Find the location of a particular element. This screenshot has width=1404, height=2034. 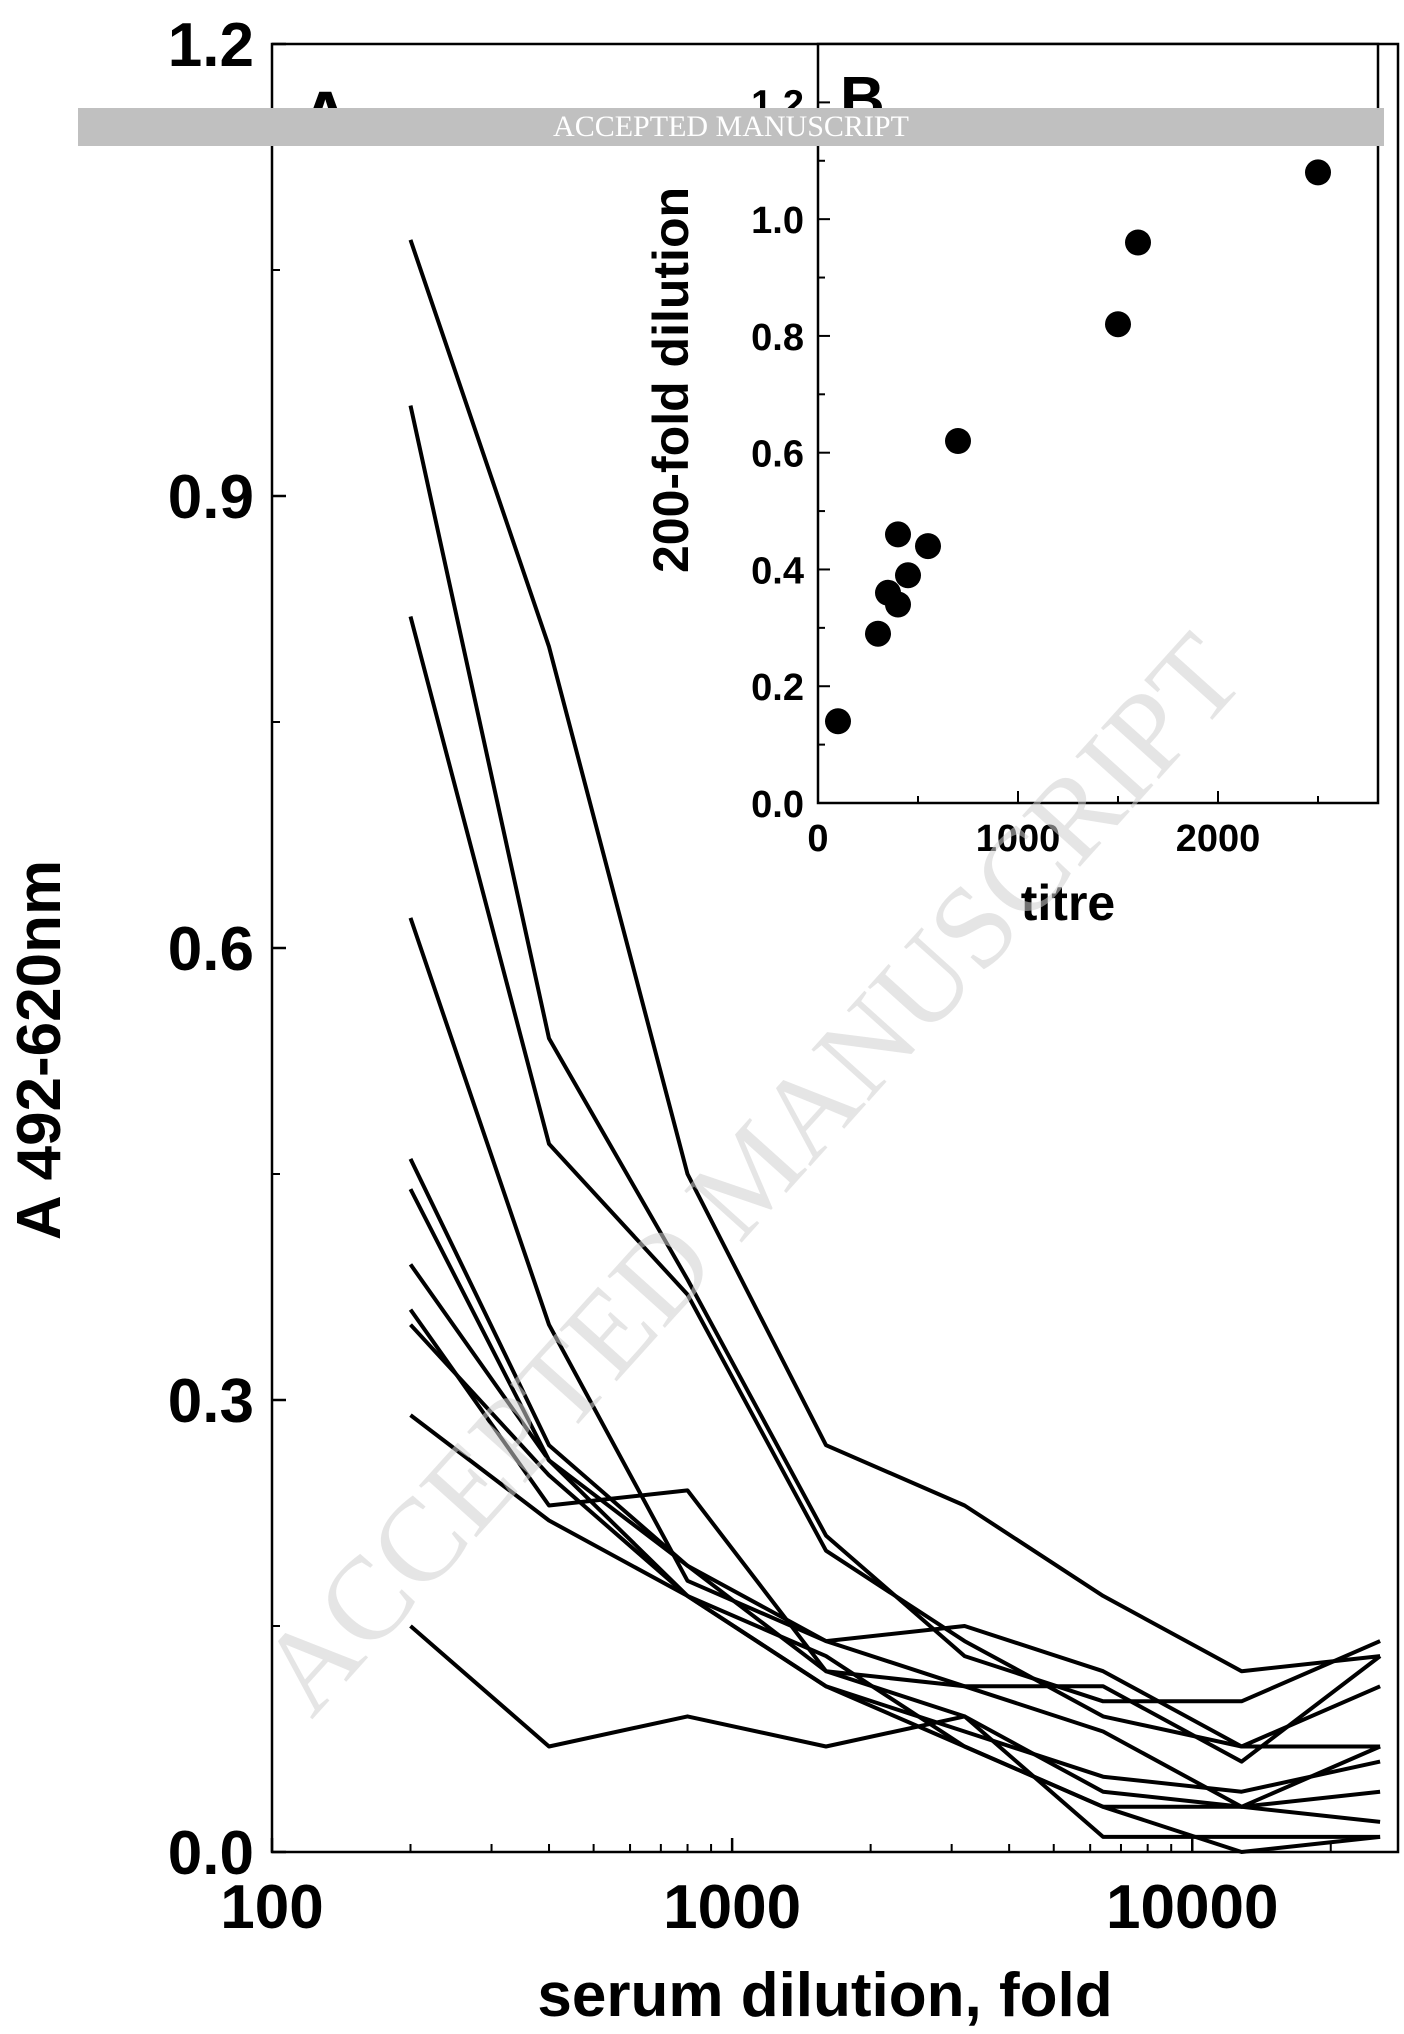

watermark-banner-text: ACCEPTED MANUSCRIPT is located at coordinates (731, 126).